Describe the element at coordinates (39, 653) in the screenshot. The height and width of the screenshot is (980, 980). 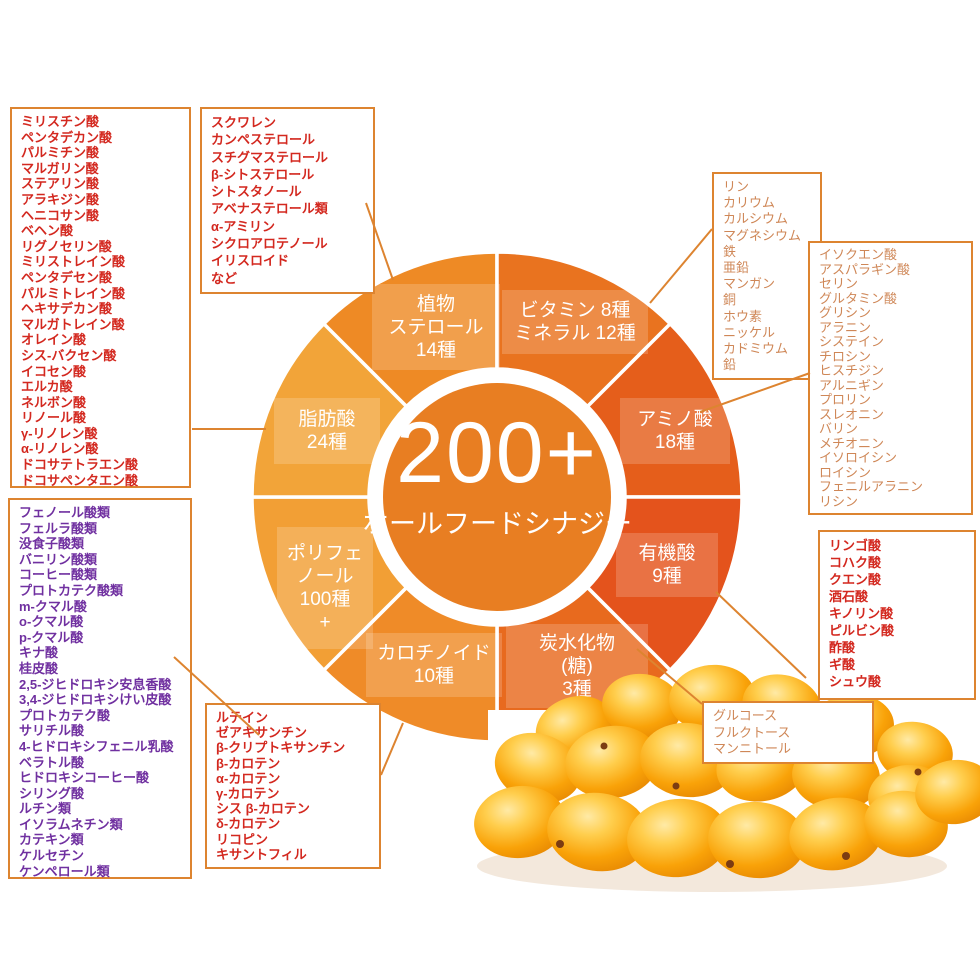
I see `list-item: キナ酸` at that location.